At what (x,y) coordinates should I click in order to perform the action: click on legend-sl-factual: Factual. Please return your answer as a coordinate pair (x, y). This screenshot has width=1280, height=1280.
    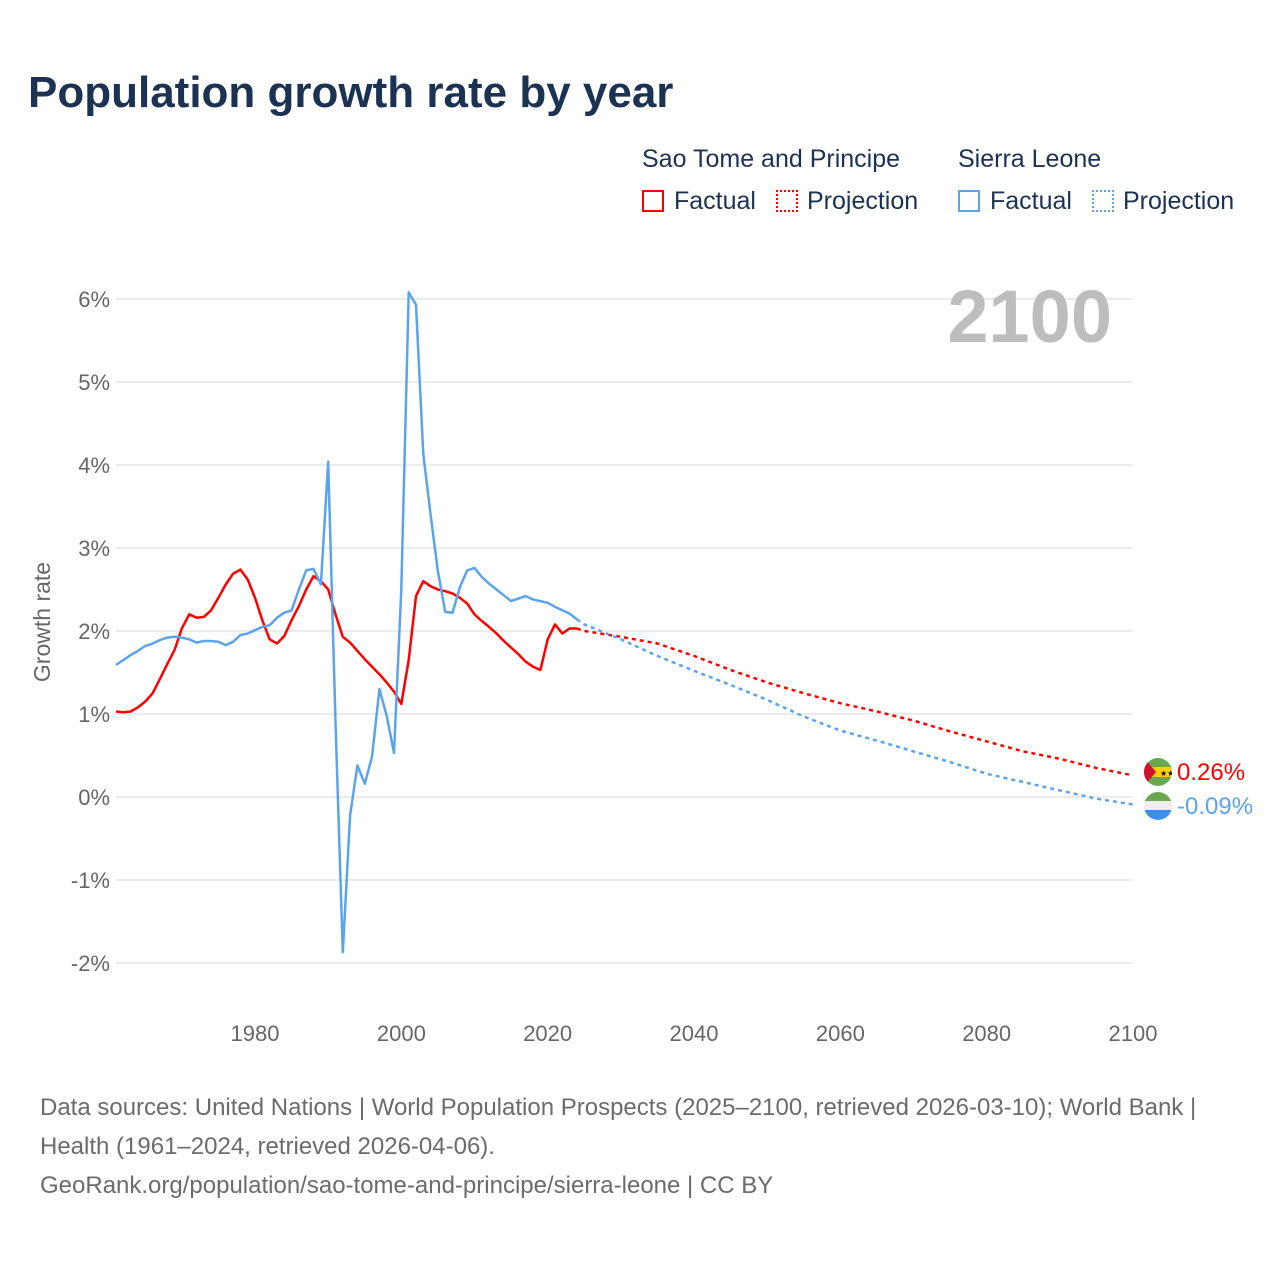
    Looking at the image, I should click on (1015, 201).